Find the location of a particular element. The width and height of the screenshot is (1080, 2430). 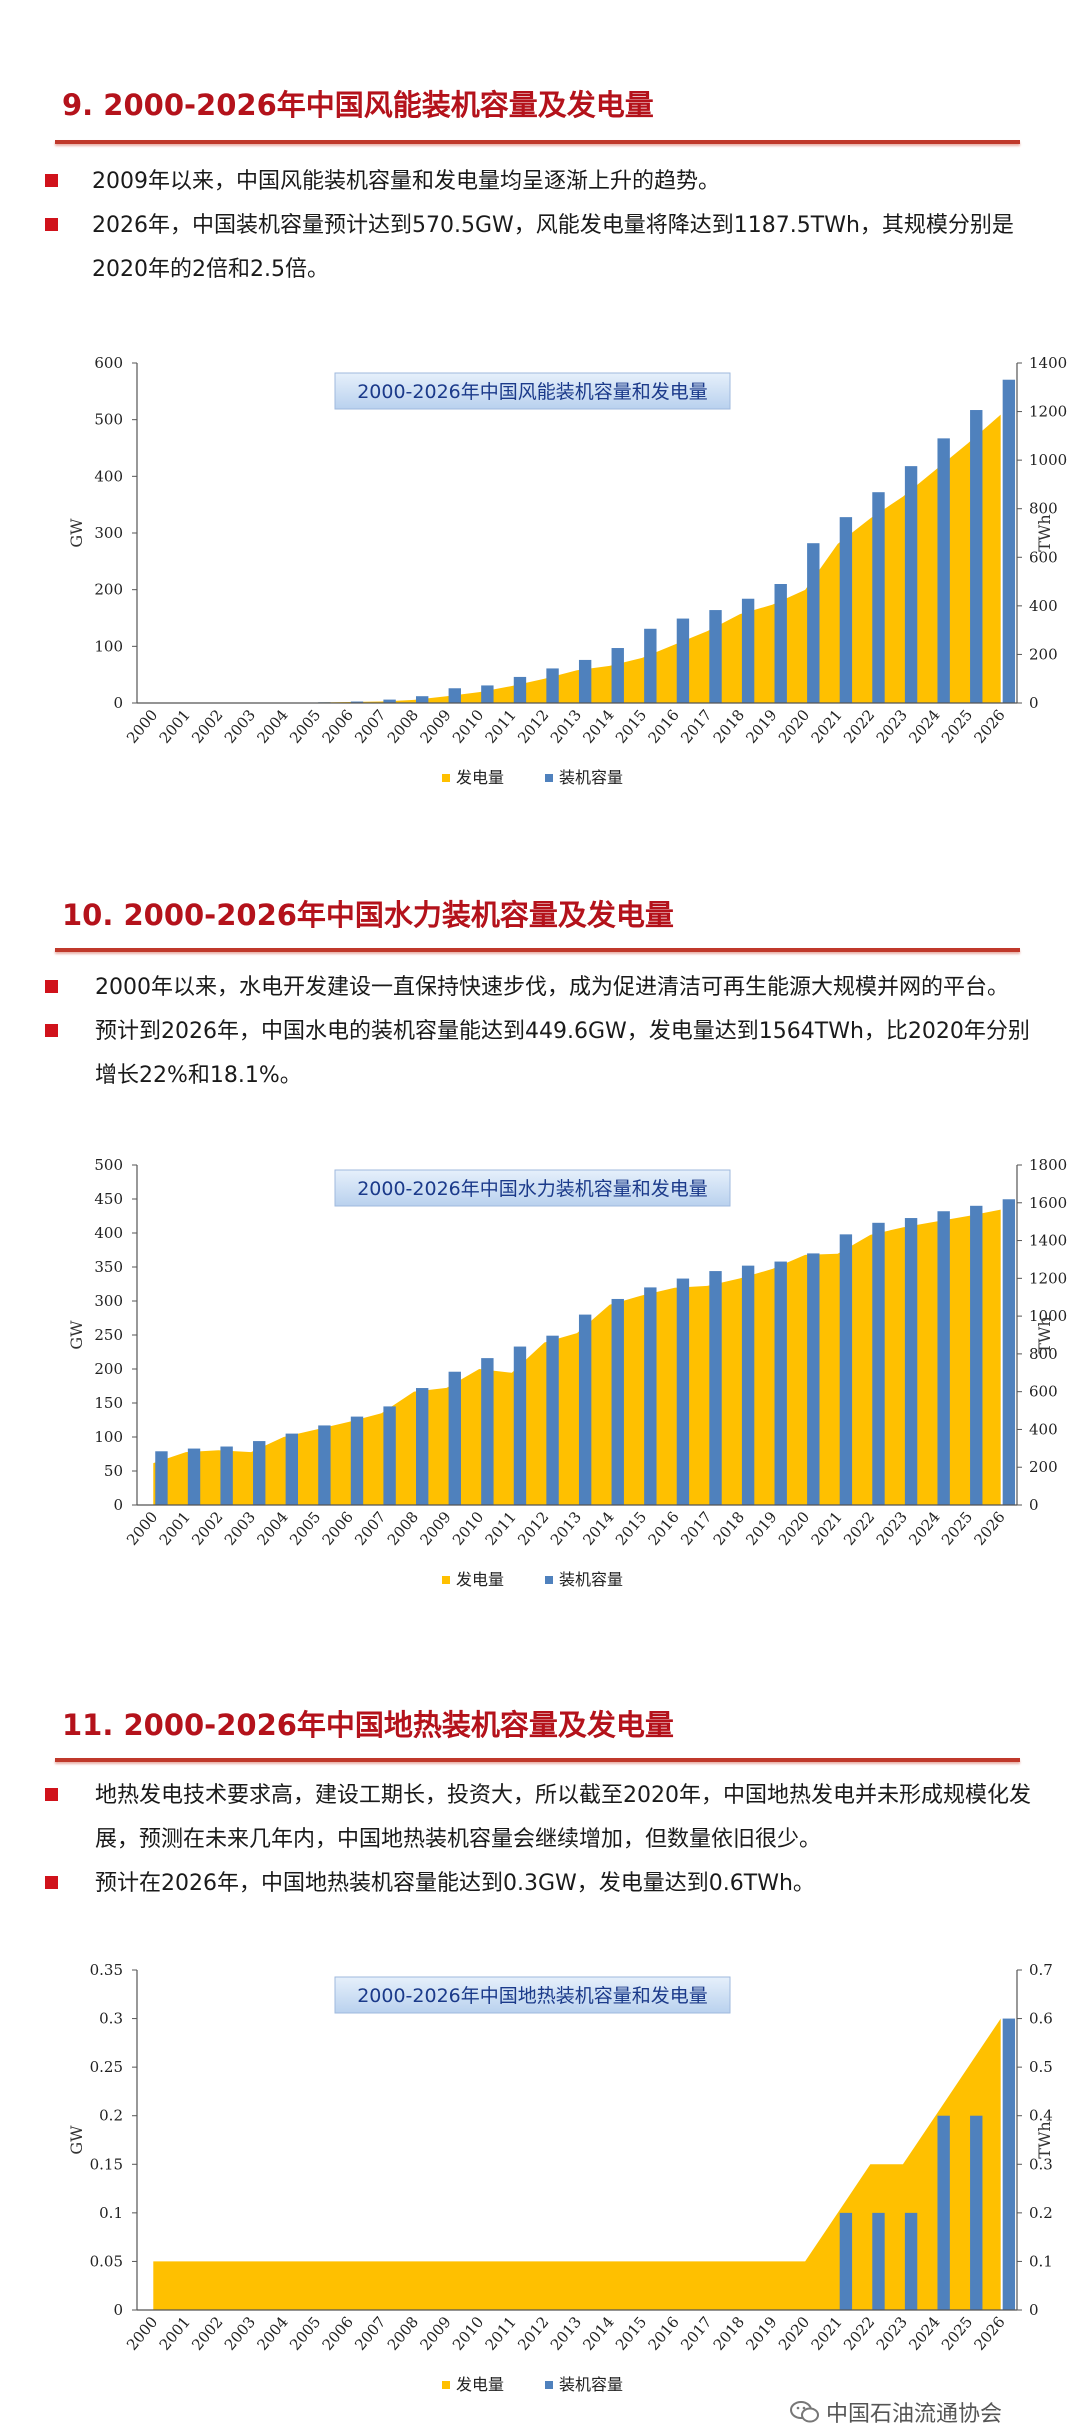

bar-2021 is located at coordinates (846, 2261).